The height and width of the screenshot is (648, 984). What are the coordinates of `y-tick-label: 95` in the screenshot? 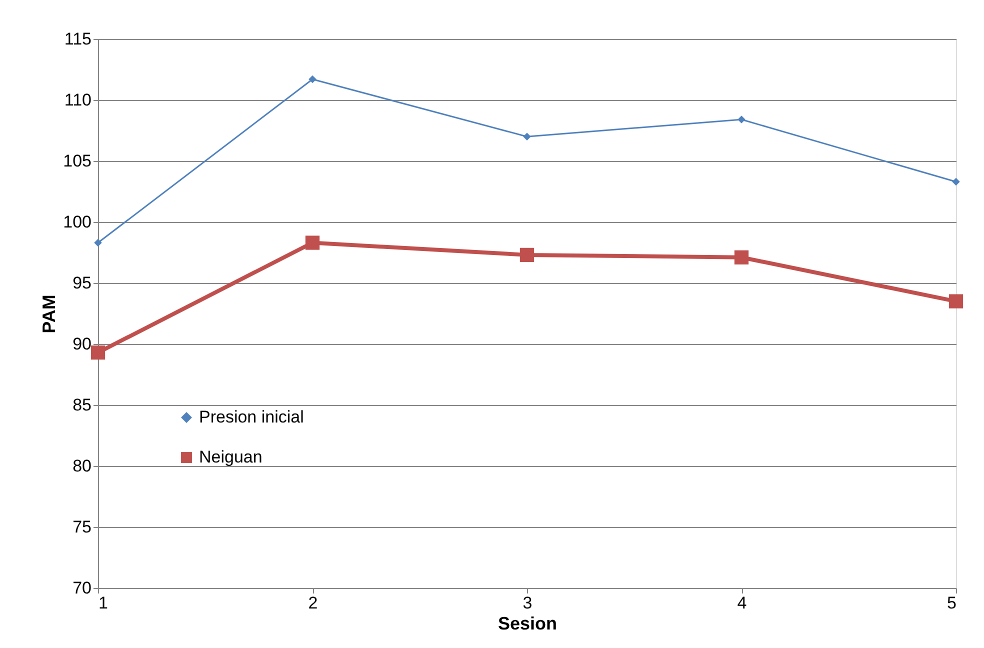 It's located at (82, 283).